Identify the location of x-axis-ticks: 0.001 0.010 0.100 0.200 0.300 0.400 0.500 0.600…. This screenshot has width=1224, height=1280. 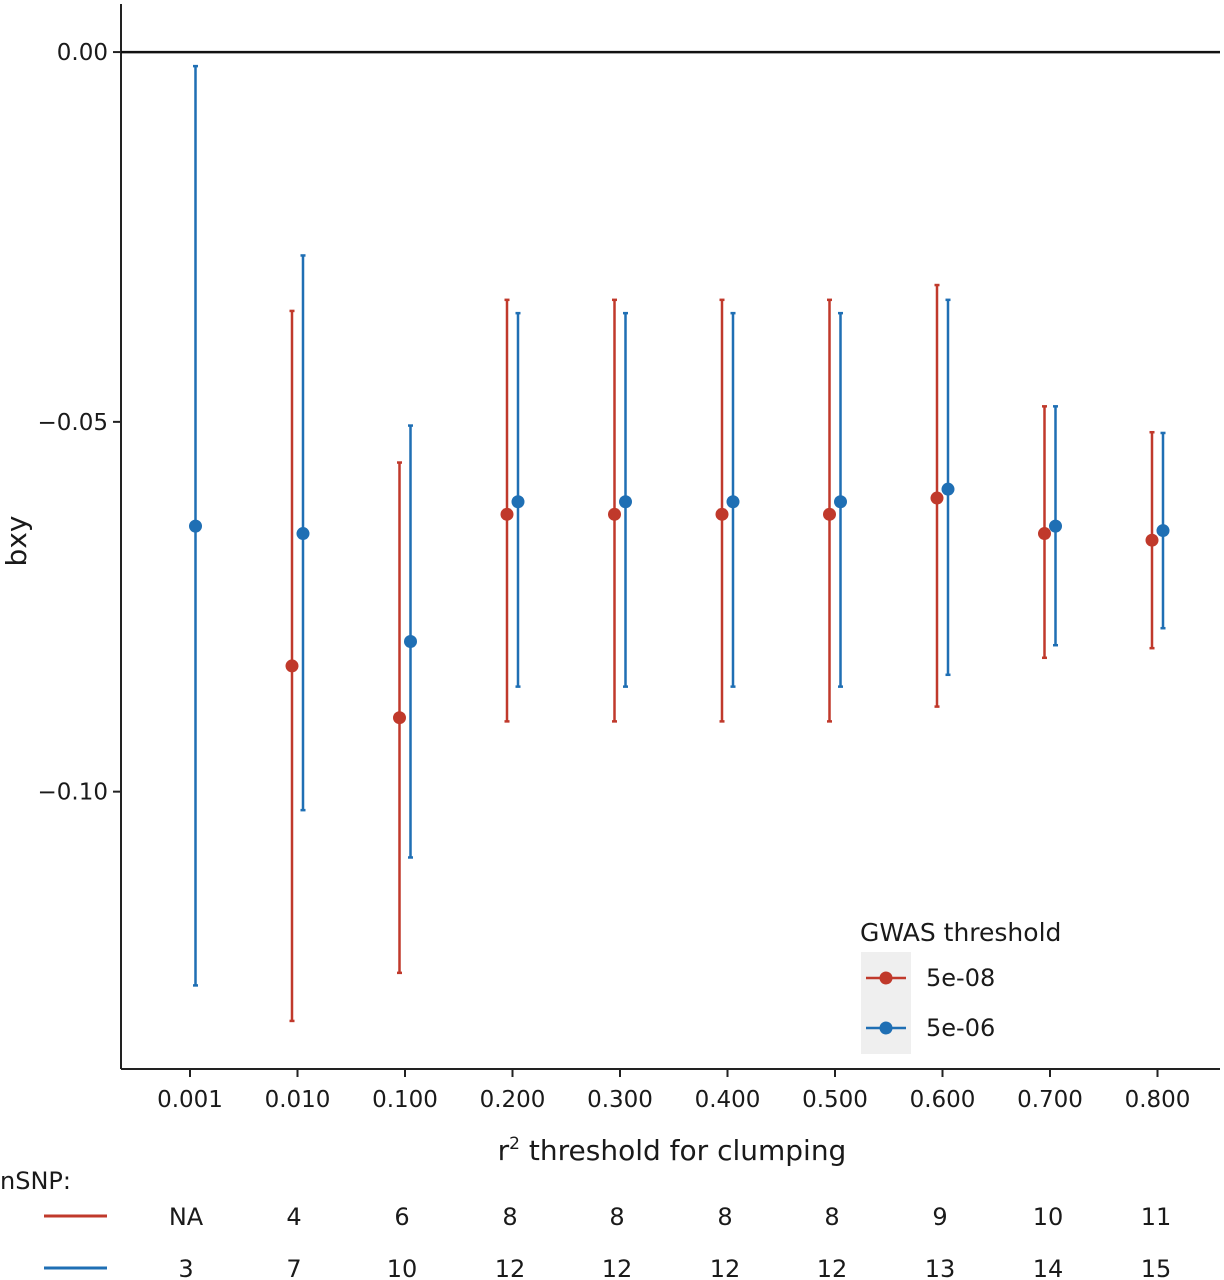
(673, 1091).